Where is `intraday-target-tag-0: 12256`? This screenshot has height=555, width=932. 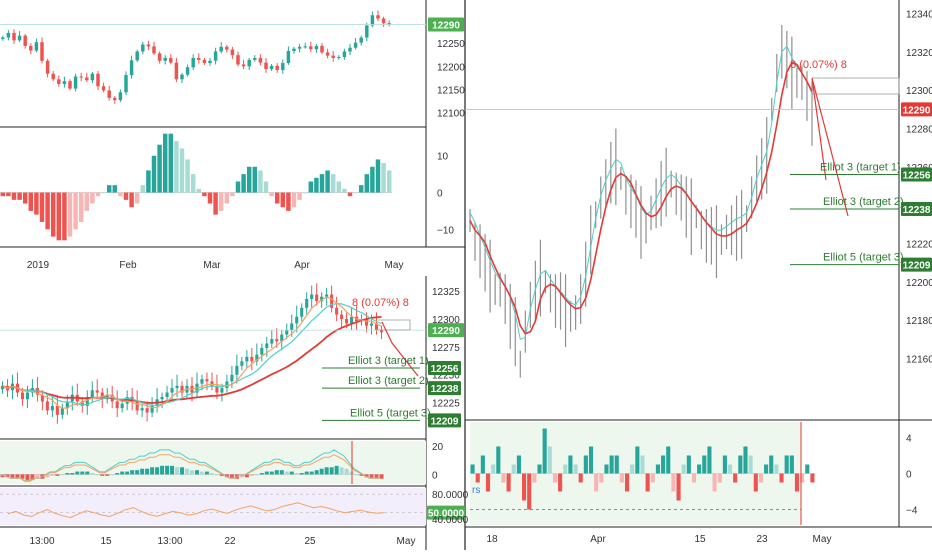
intraday-target-tag-0: 12256 is located at coordinates (917, 176).